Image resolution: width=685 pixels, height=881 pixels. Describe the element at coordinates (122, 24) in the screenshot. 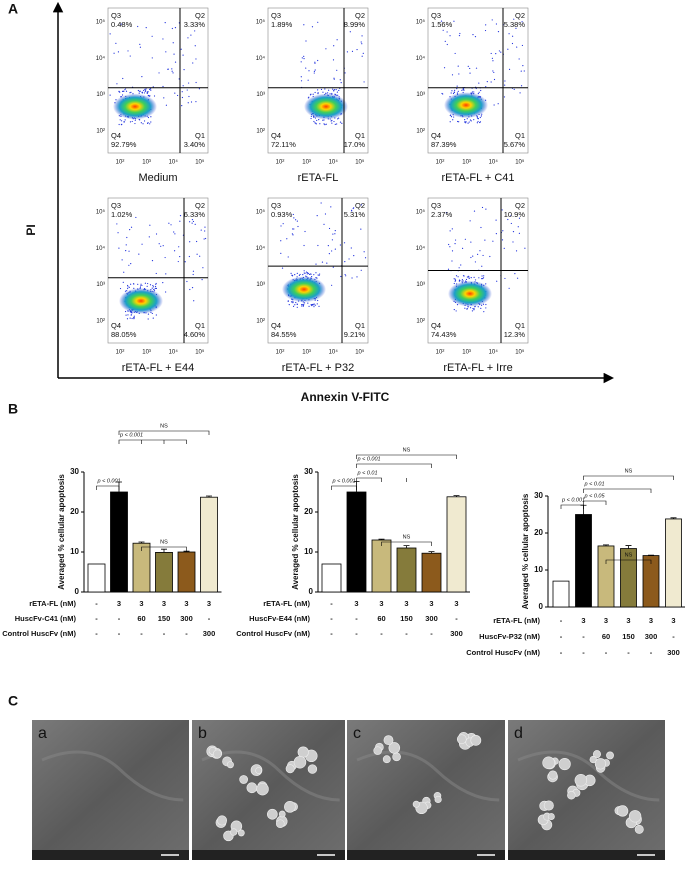

I see `quadrant-value: 0.48%` at that location.